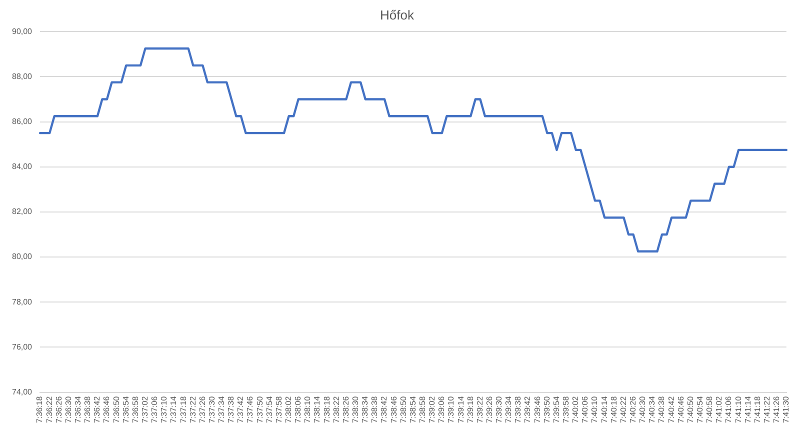  I want to click on x-tick-label: 7:39:30, so click(499, 410).